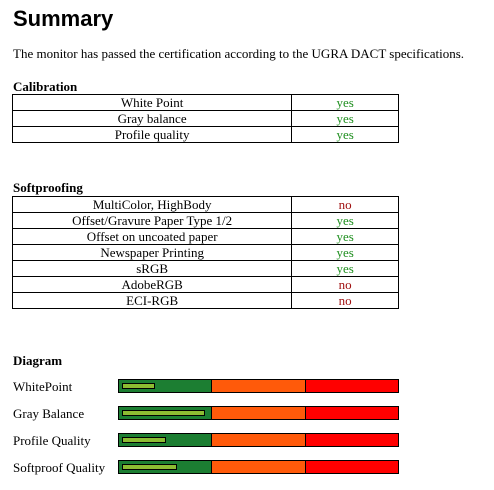 The height and width of the screenshot is (490, 494). Describe the element at coordinates (48, 187) in the screenshot. I see `softproofing-heading: Softproofing` at that location.